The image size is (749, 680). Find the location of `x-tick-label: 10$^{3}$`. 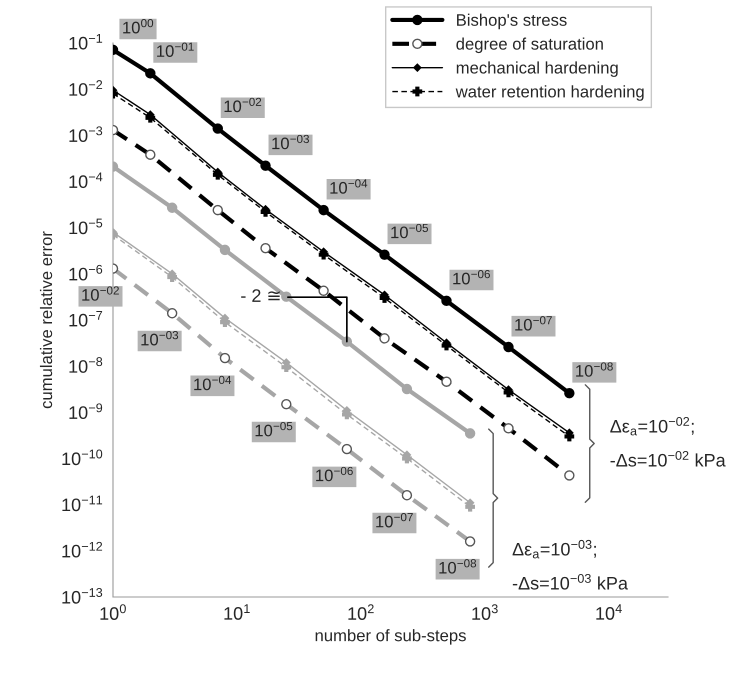

x-tick-label: 10$^{3}$ is located at coordinates (485, 612).